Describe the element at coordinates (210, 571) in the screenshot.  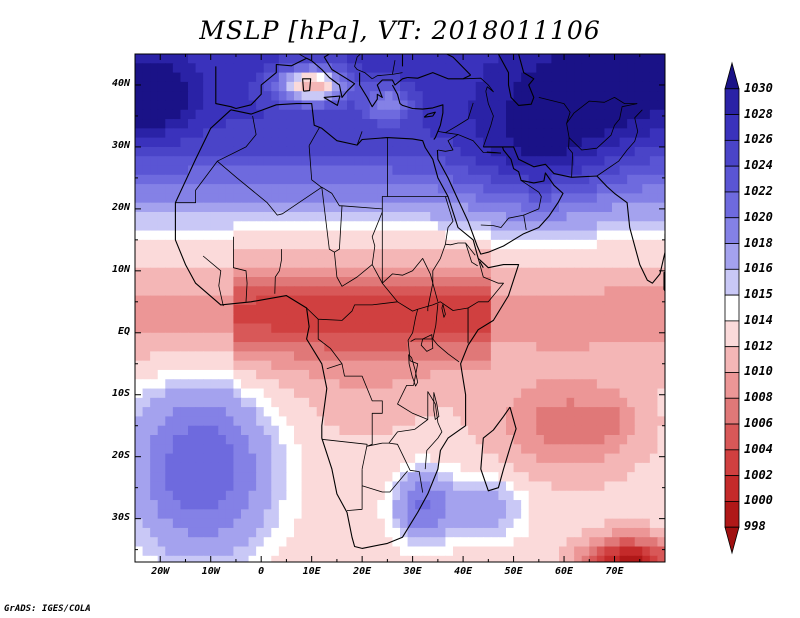
I see `x-tick-label: 10W` at that location.